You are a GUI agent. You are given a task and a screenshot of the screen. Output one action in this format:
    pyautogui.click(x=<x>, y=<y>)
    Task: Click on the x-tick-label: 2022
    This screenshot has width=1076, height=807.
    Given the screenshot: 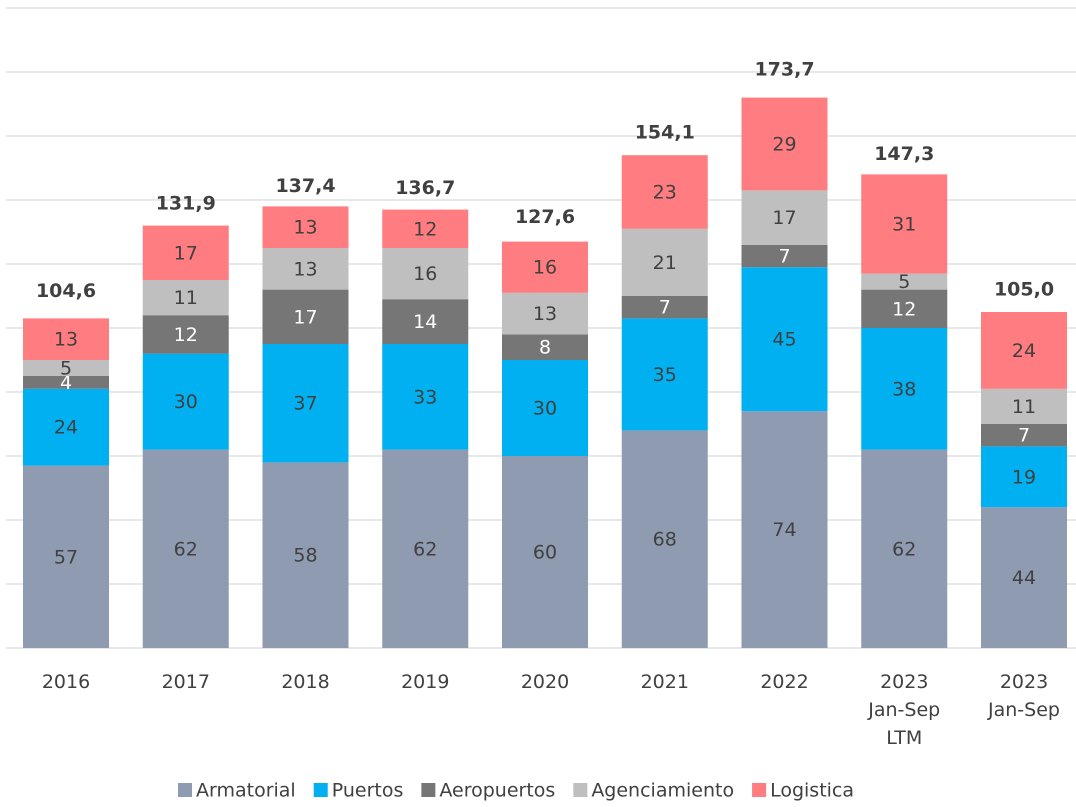 What is the action you would take?
    pyautogui.click(x=784, y=682)
    